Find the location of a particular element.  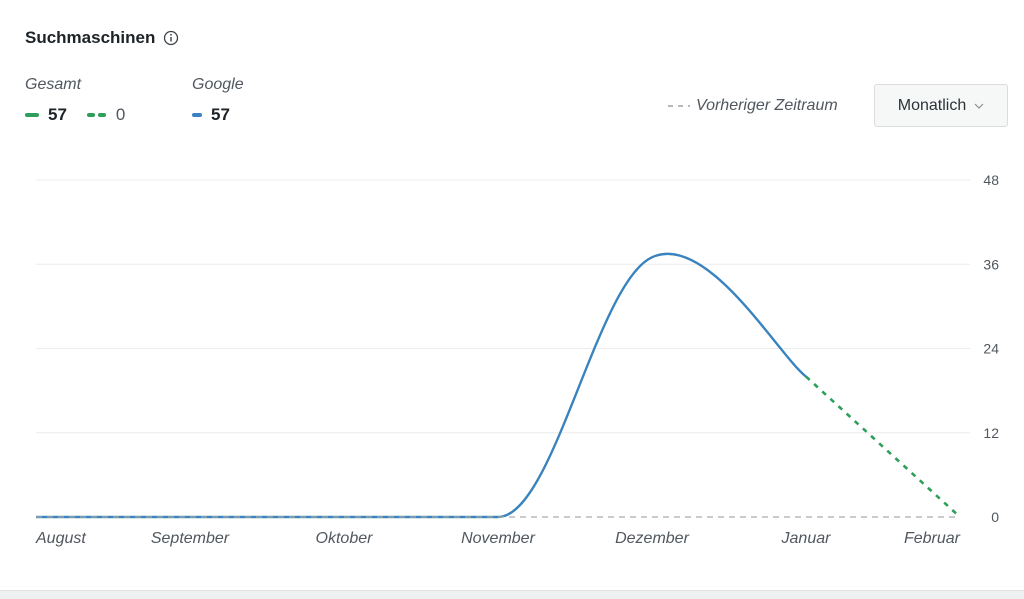

legend-value: 0 is located at coordinates (120, 114).